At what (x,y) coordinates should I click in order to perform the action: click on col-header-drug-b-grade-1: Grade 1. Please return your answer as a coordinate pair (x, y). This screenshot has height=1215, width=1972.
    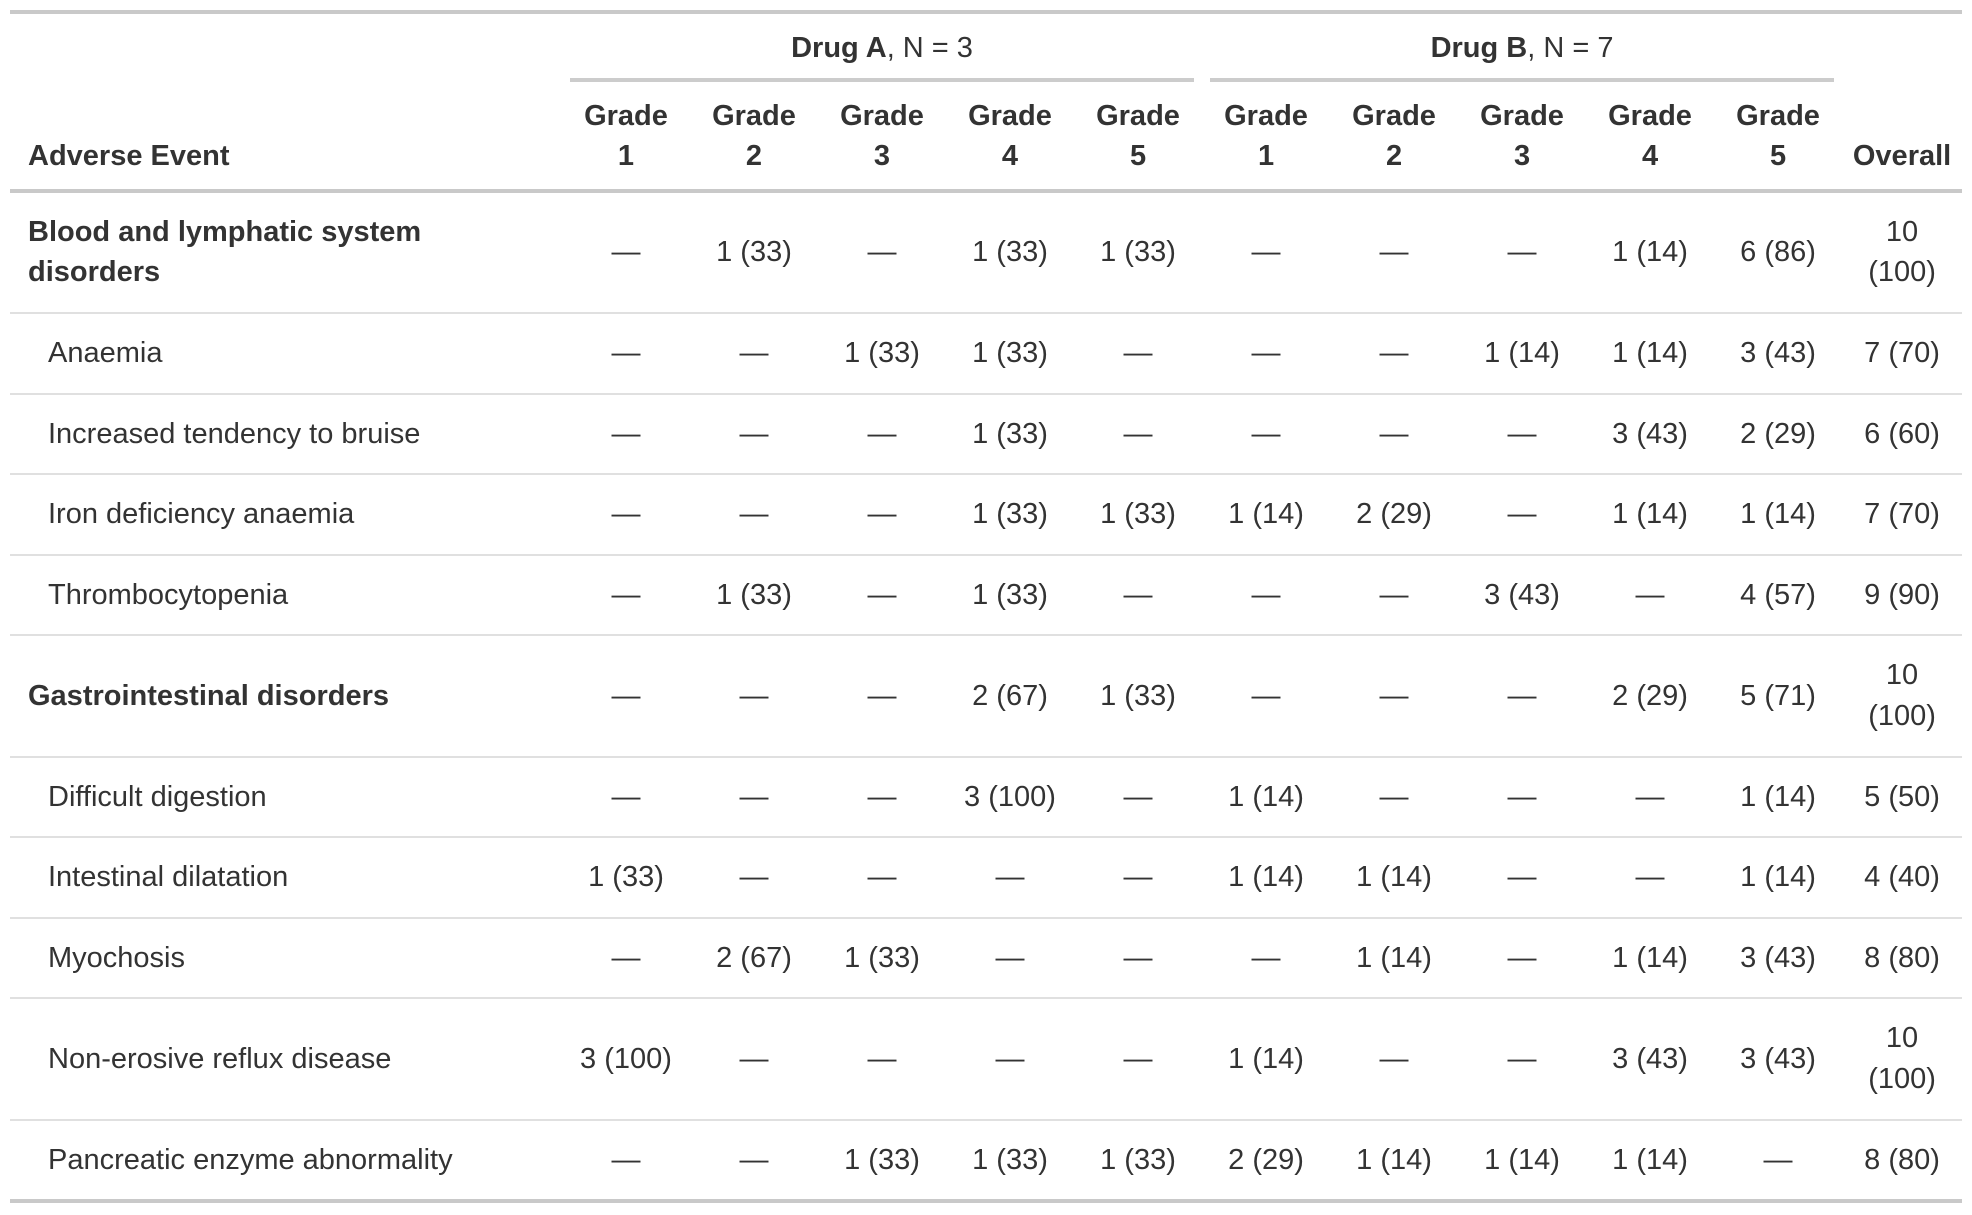
    Looking at the image, I should click on (1266, 137).